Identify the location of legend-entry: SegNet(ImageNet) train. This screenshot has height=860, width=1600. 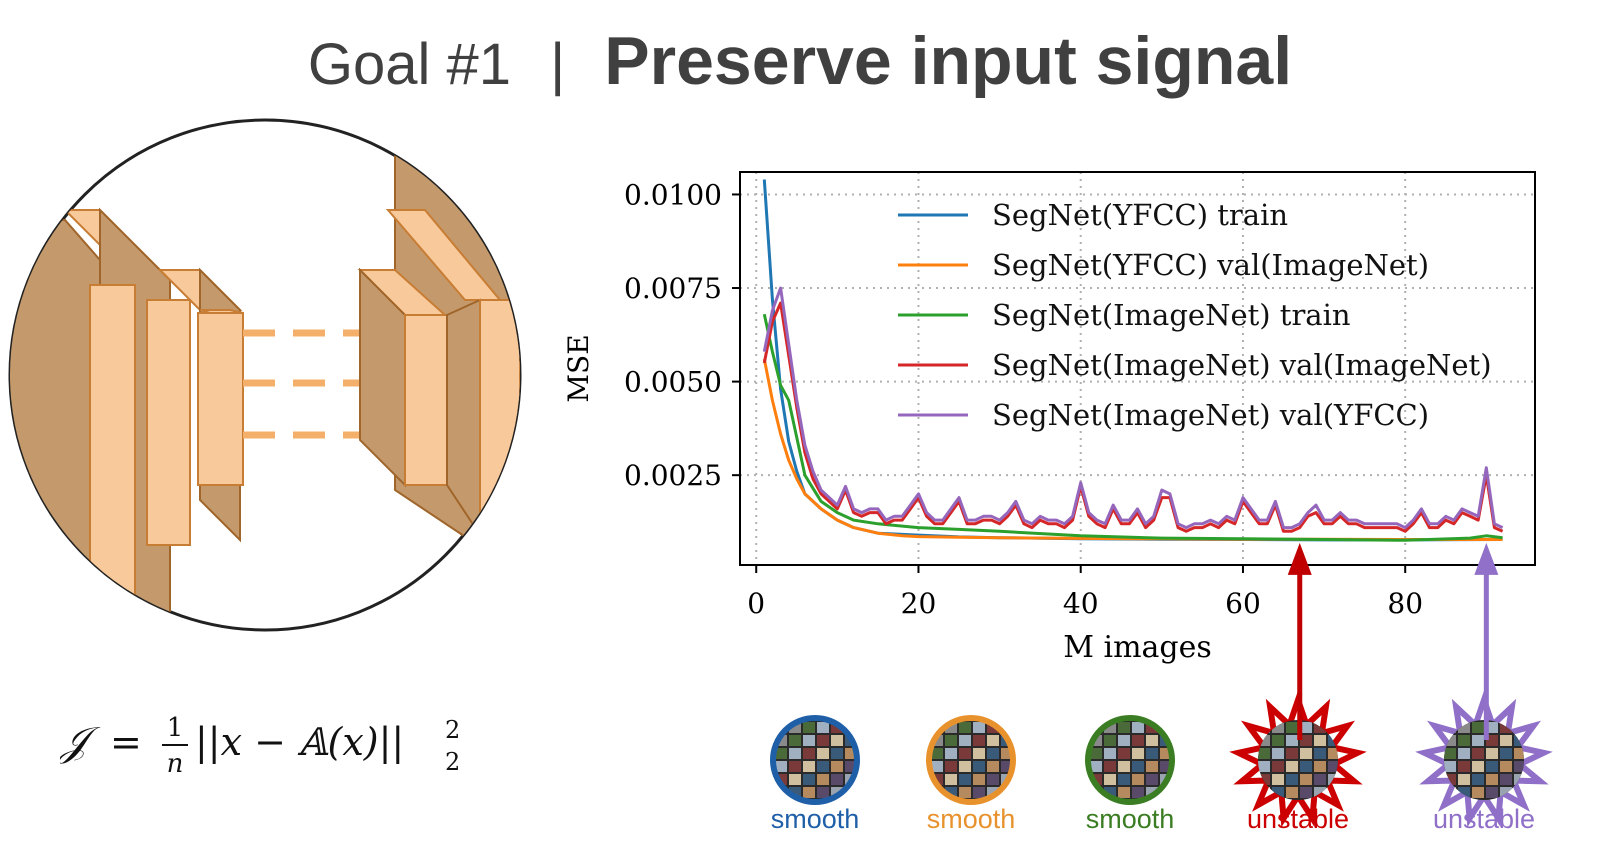
(1171, 315).